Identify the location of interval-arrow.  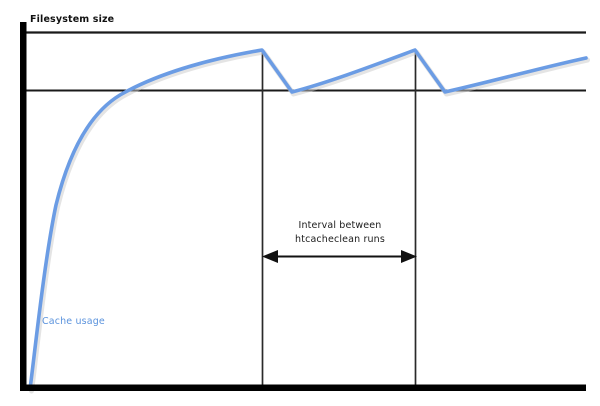
(339, 256).